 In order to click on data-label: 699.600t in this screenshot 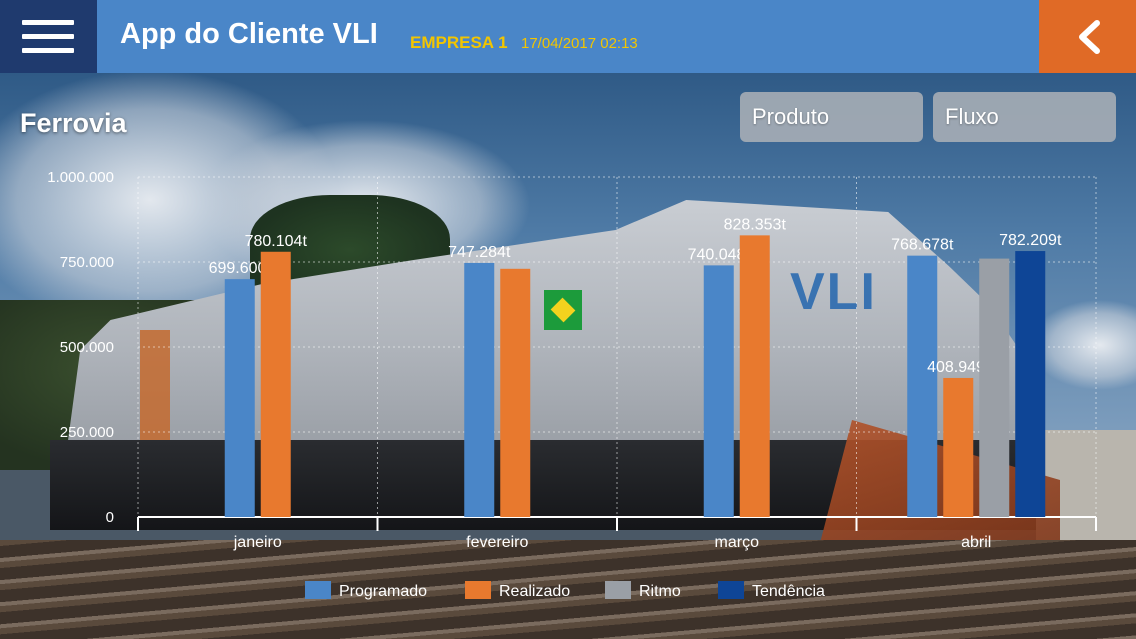, I will do `click(240, 268)`.